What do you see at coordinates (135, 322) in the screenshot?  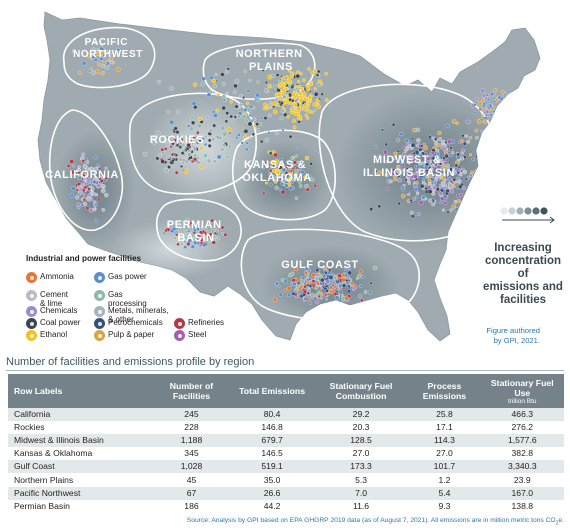 I see `legend-item-label: Petrochemicals` at bounding box center [135, 322].